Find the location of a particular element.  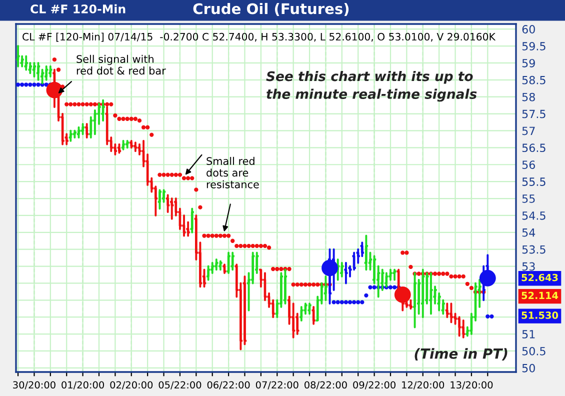

y-tick-label: 58.5 is located at coordinates (534, 80).